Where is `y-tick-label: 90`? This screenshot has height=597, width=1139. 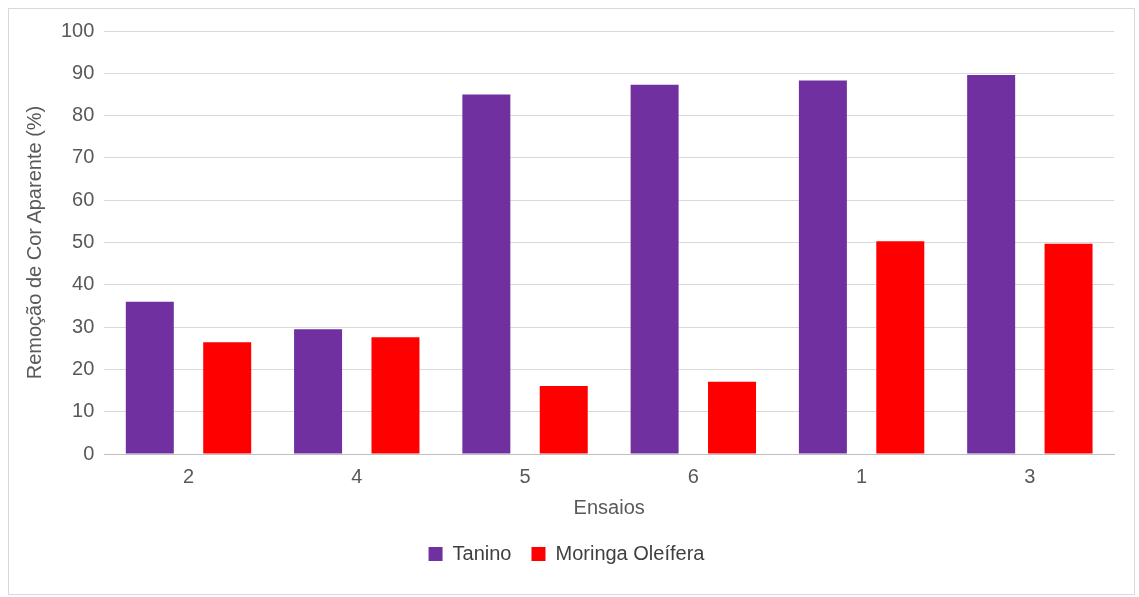
y-tick-label: 90 is located at coordinates (83, 71).